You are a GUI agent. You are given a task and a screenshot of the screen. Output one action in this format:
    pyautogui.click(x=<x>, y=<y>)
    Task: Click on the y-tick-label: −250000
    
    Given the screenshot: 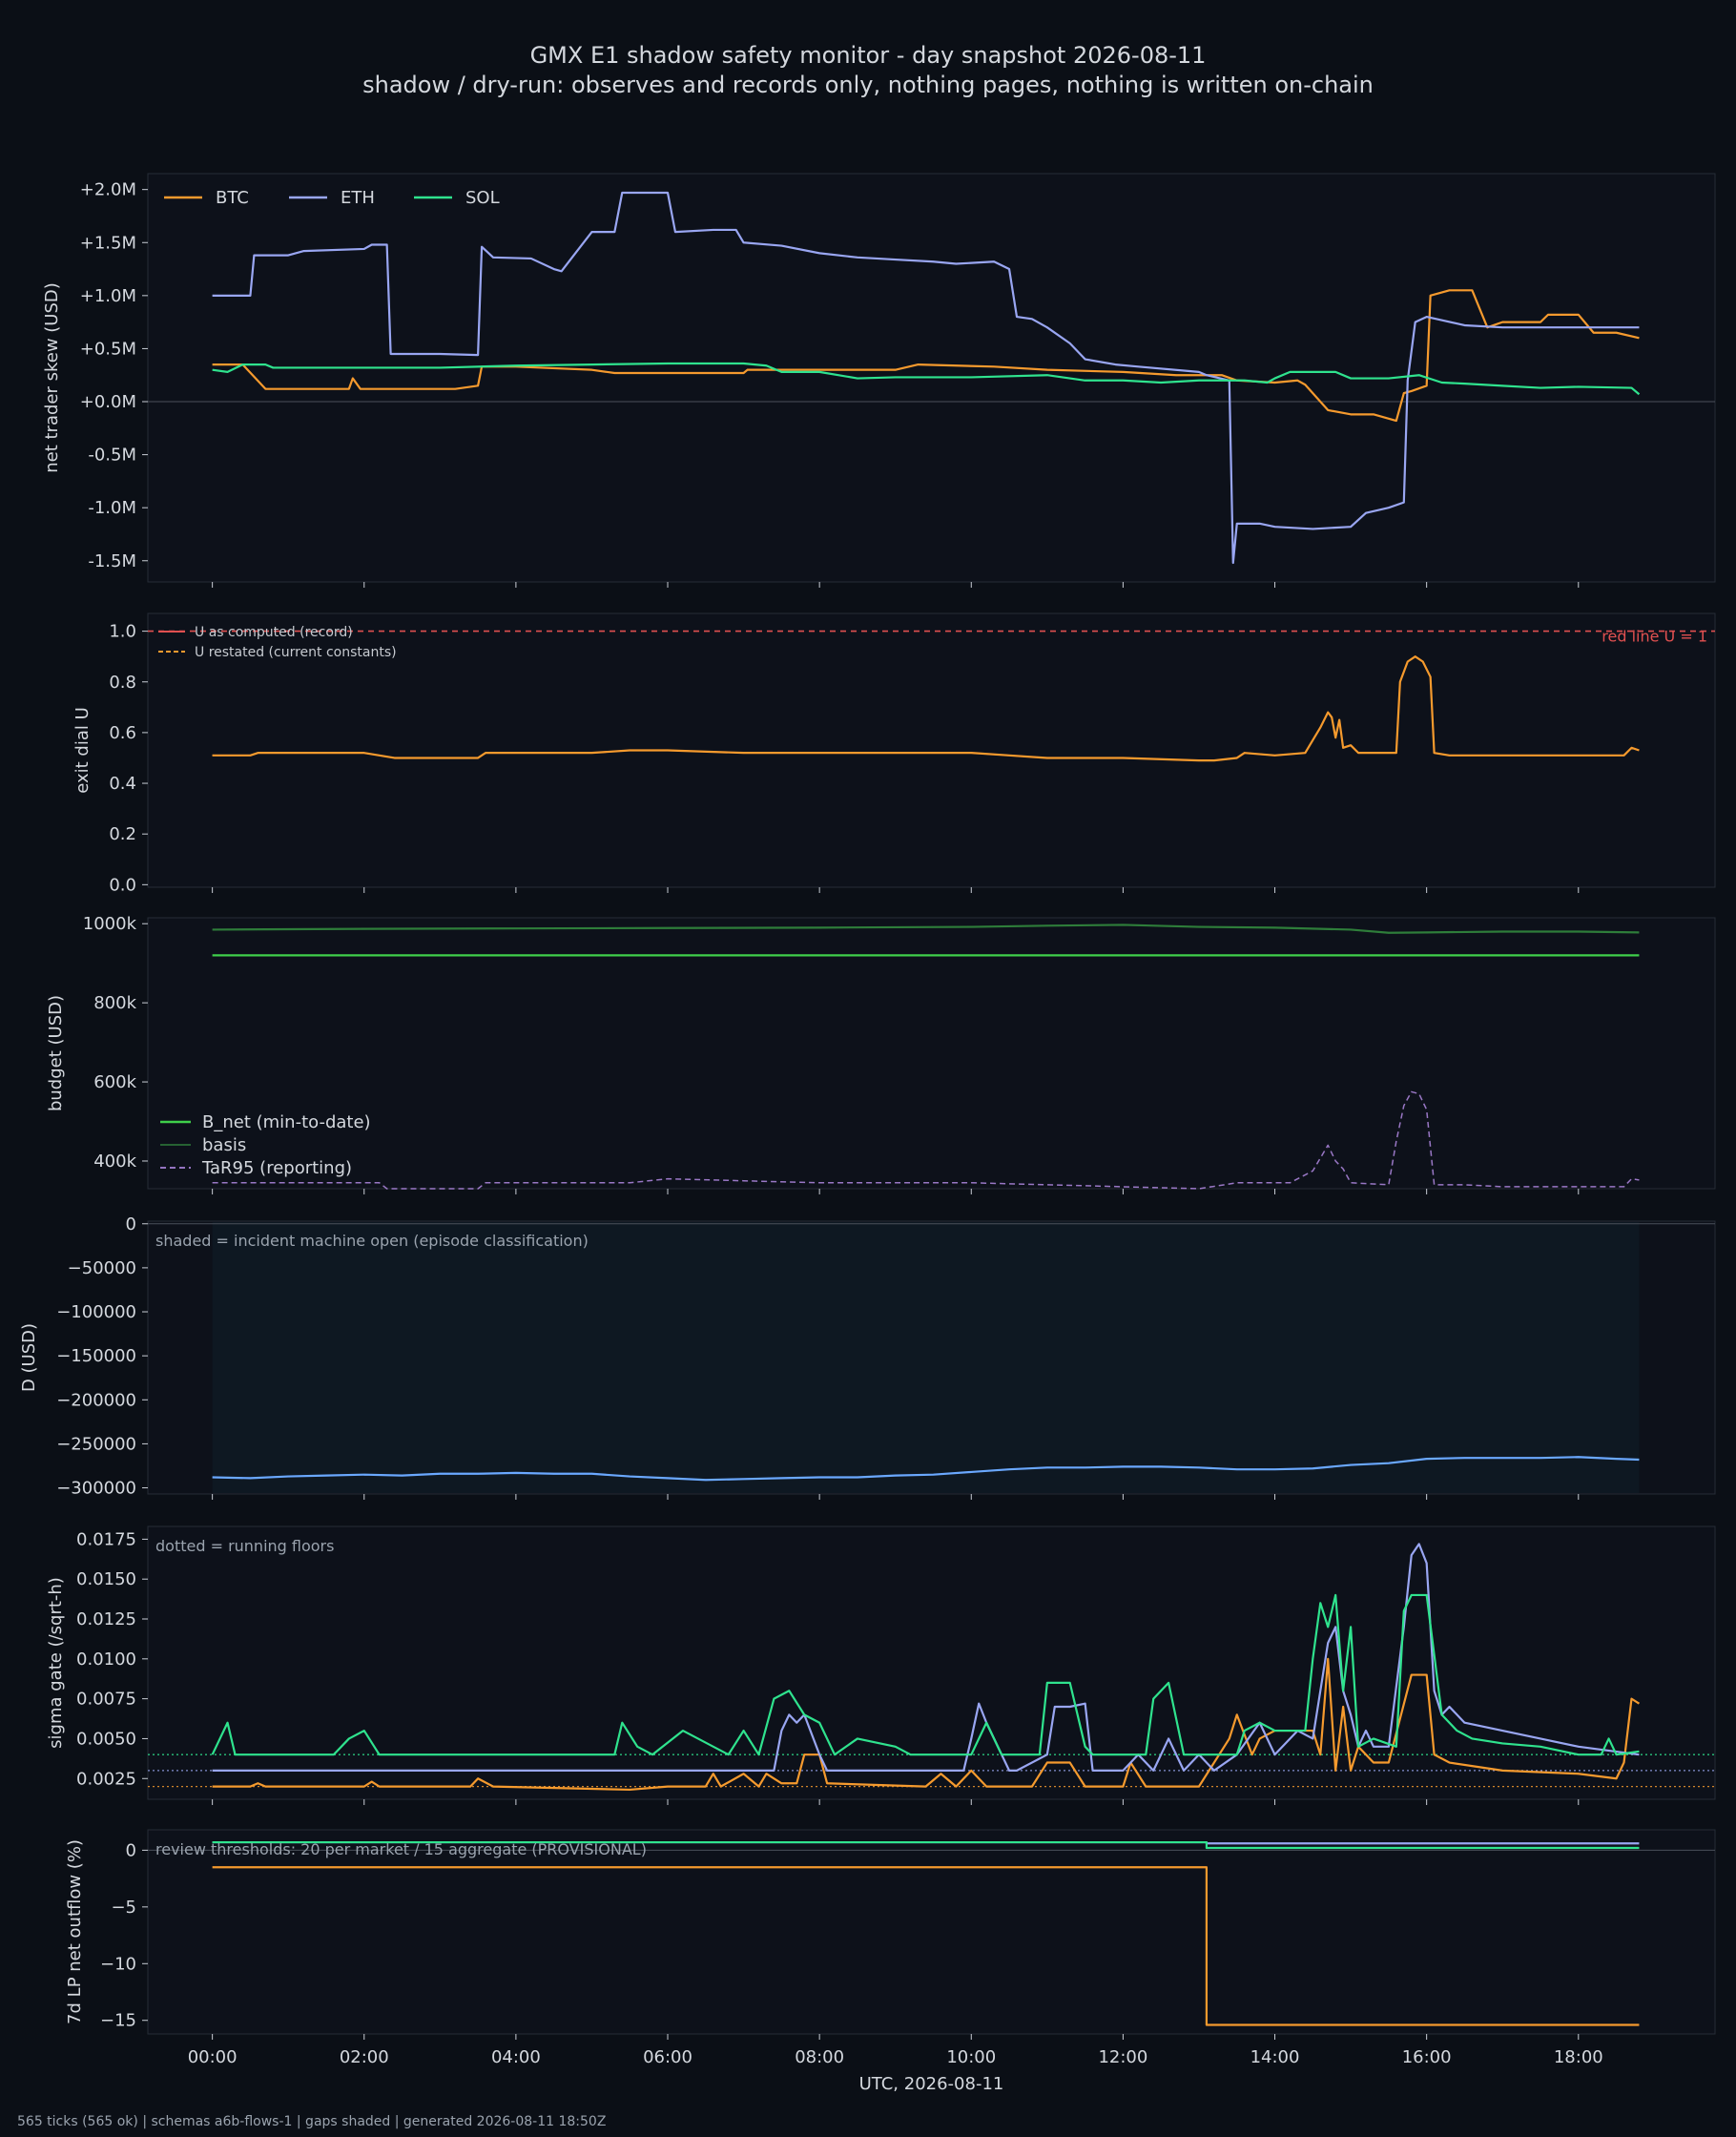 What is the action you would take?
    pyautogui.click(x=96, y=1444)
    